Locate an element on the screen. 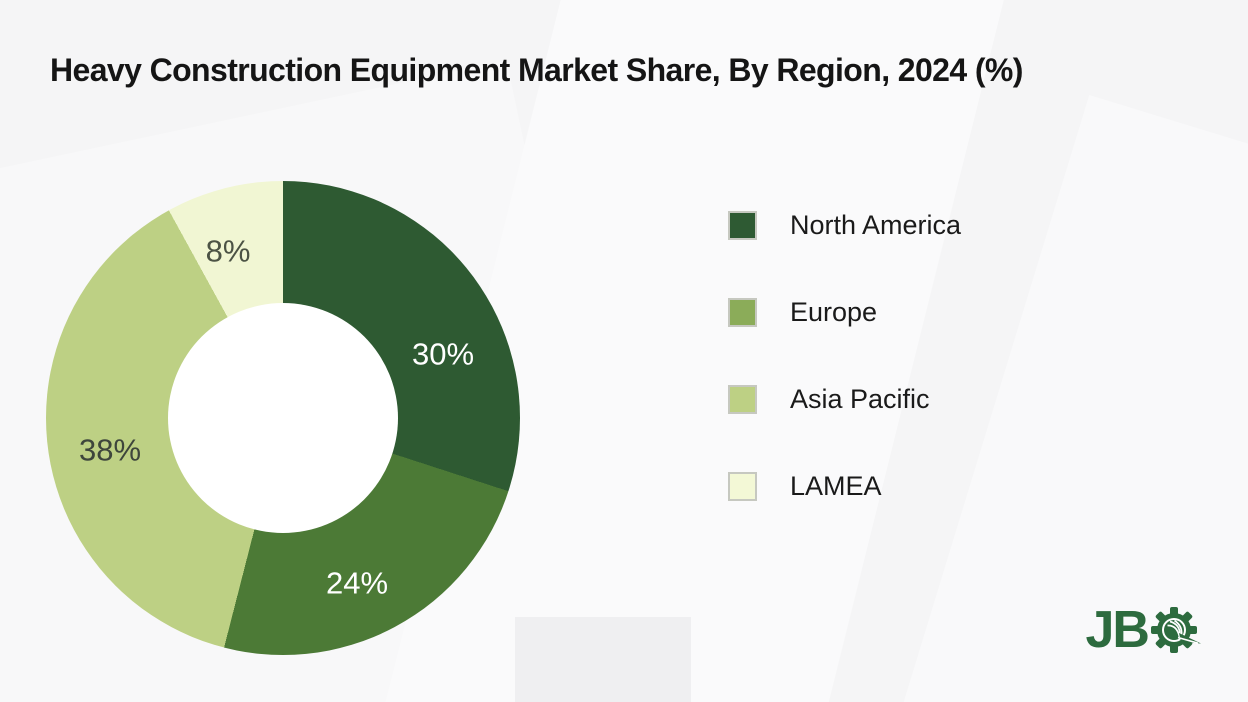 This screenshot has width=1248, height=702. slice-label-north-america: 30% is located at coordinates (443, 354).